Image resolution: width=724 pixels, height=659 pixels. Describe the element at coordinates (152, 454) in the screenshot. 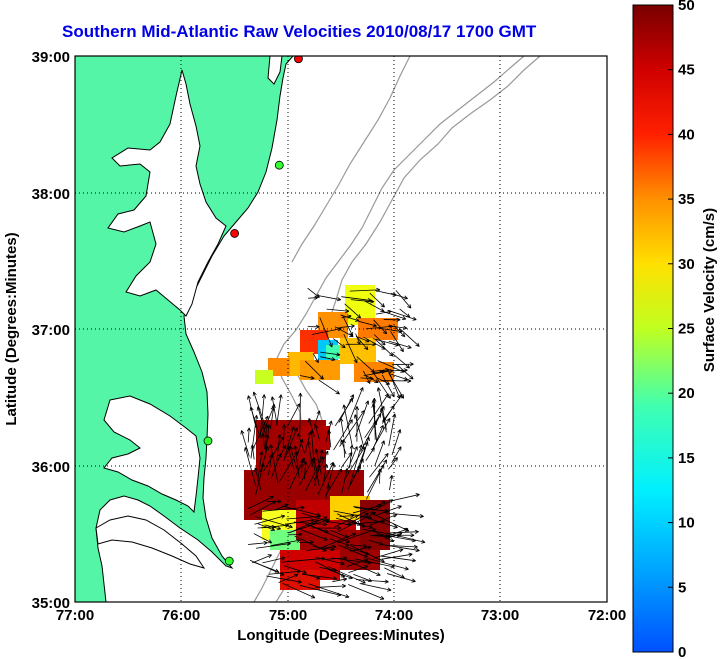

I see `pamlico-sound` at that location.